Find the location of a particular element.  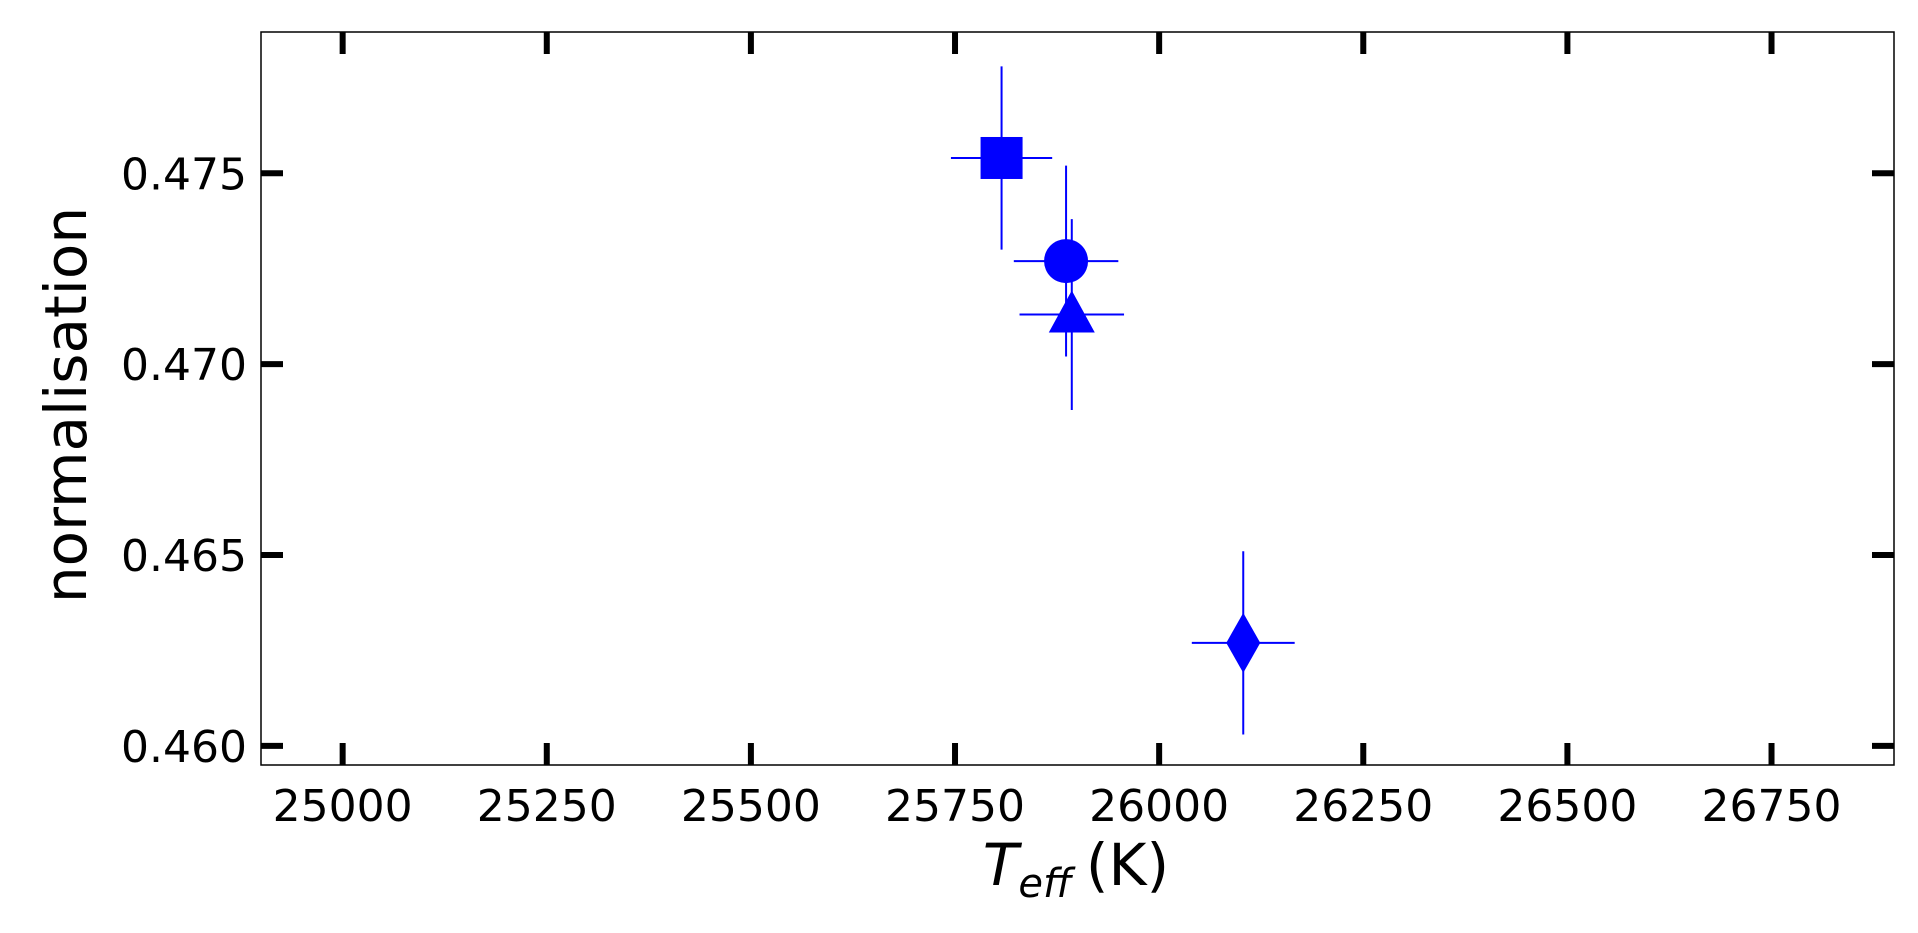

data-point-triangle is located at coordinates (1072, 314).